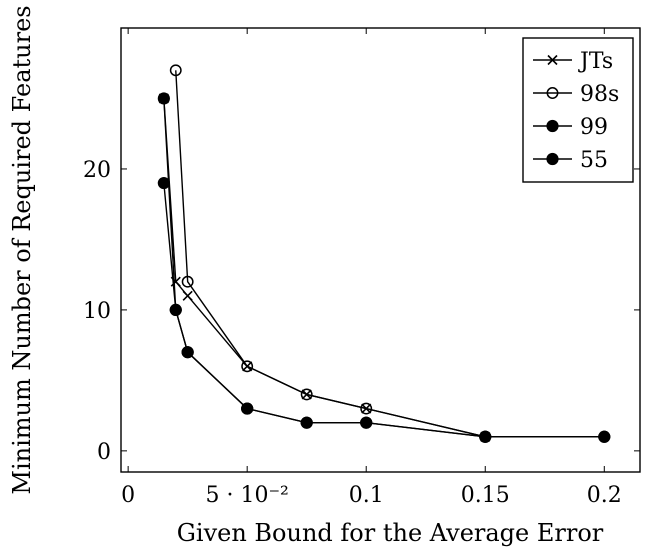  I want to click on legend-item: 98s, so click(576, 94).